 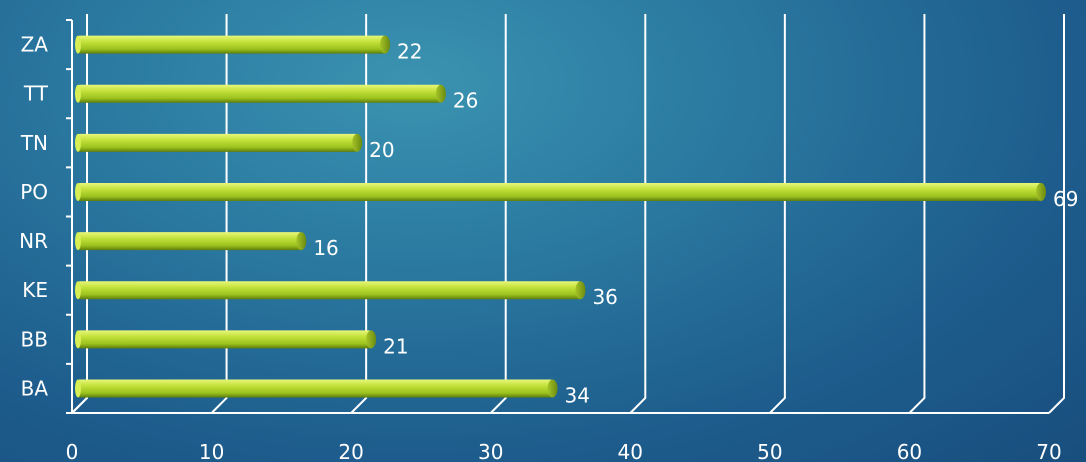 I want to click on y-tick-label-TN: TN, so click(x=34, y=143).